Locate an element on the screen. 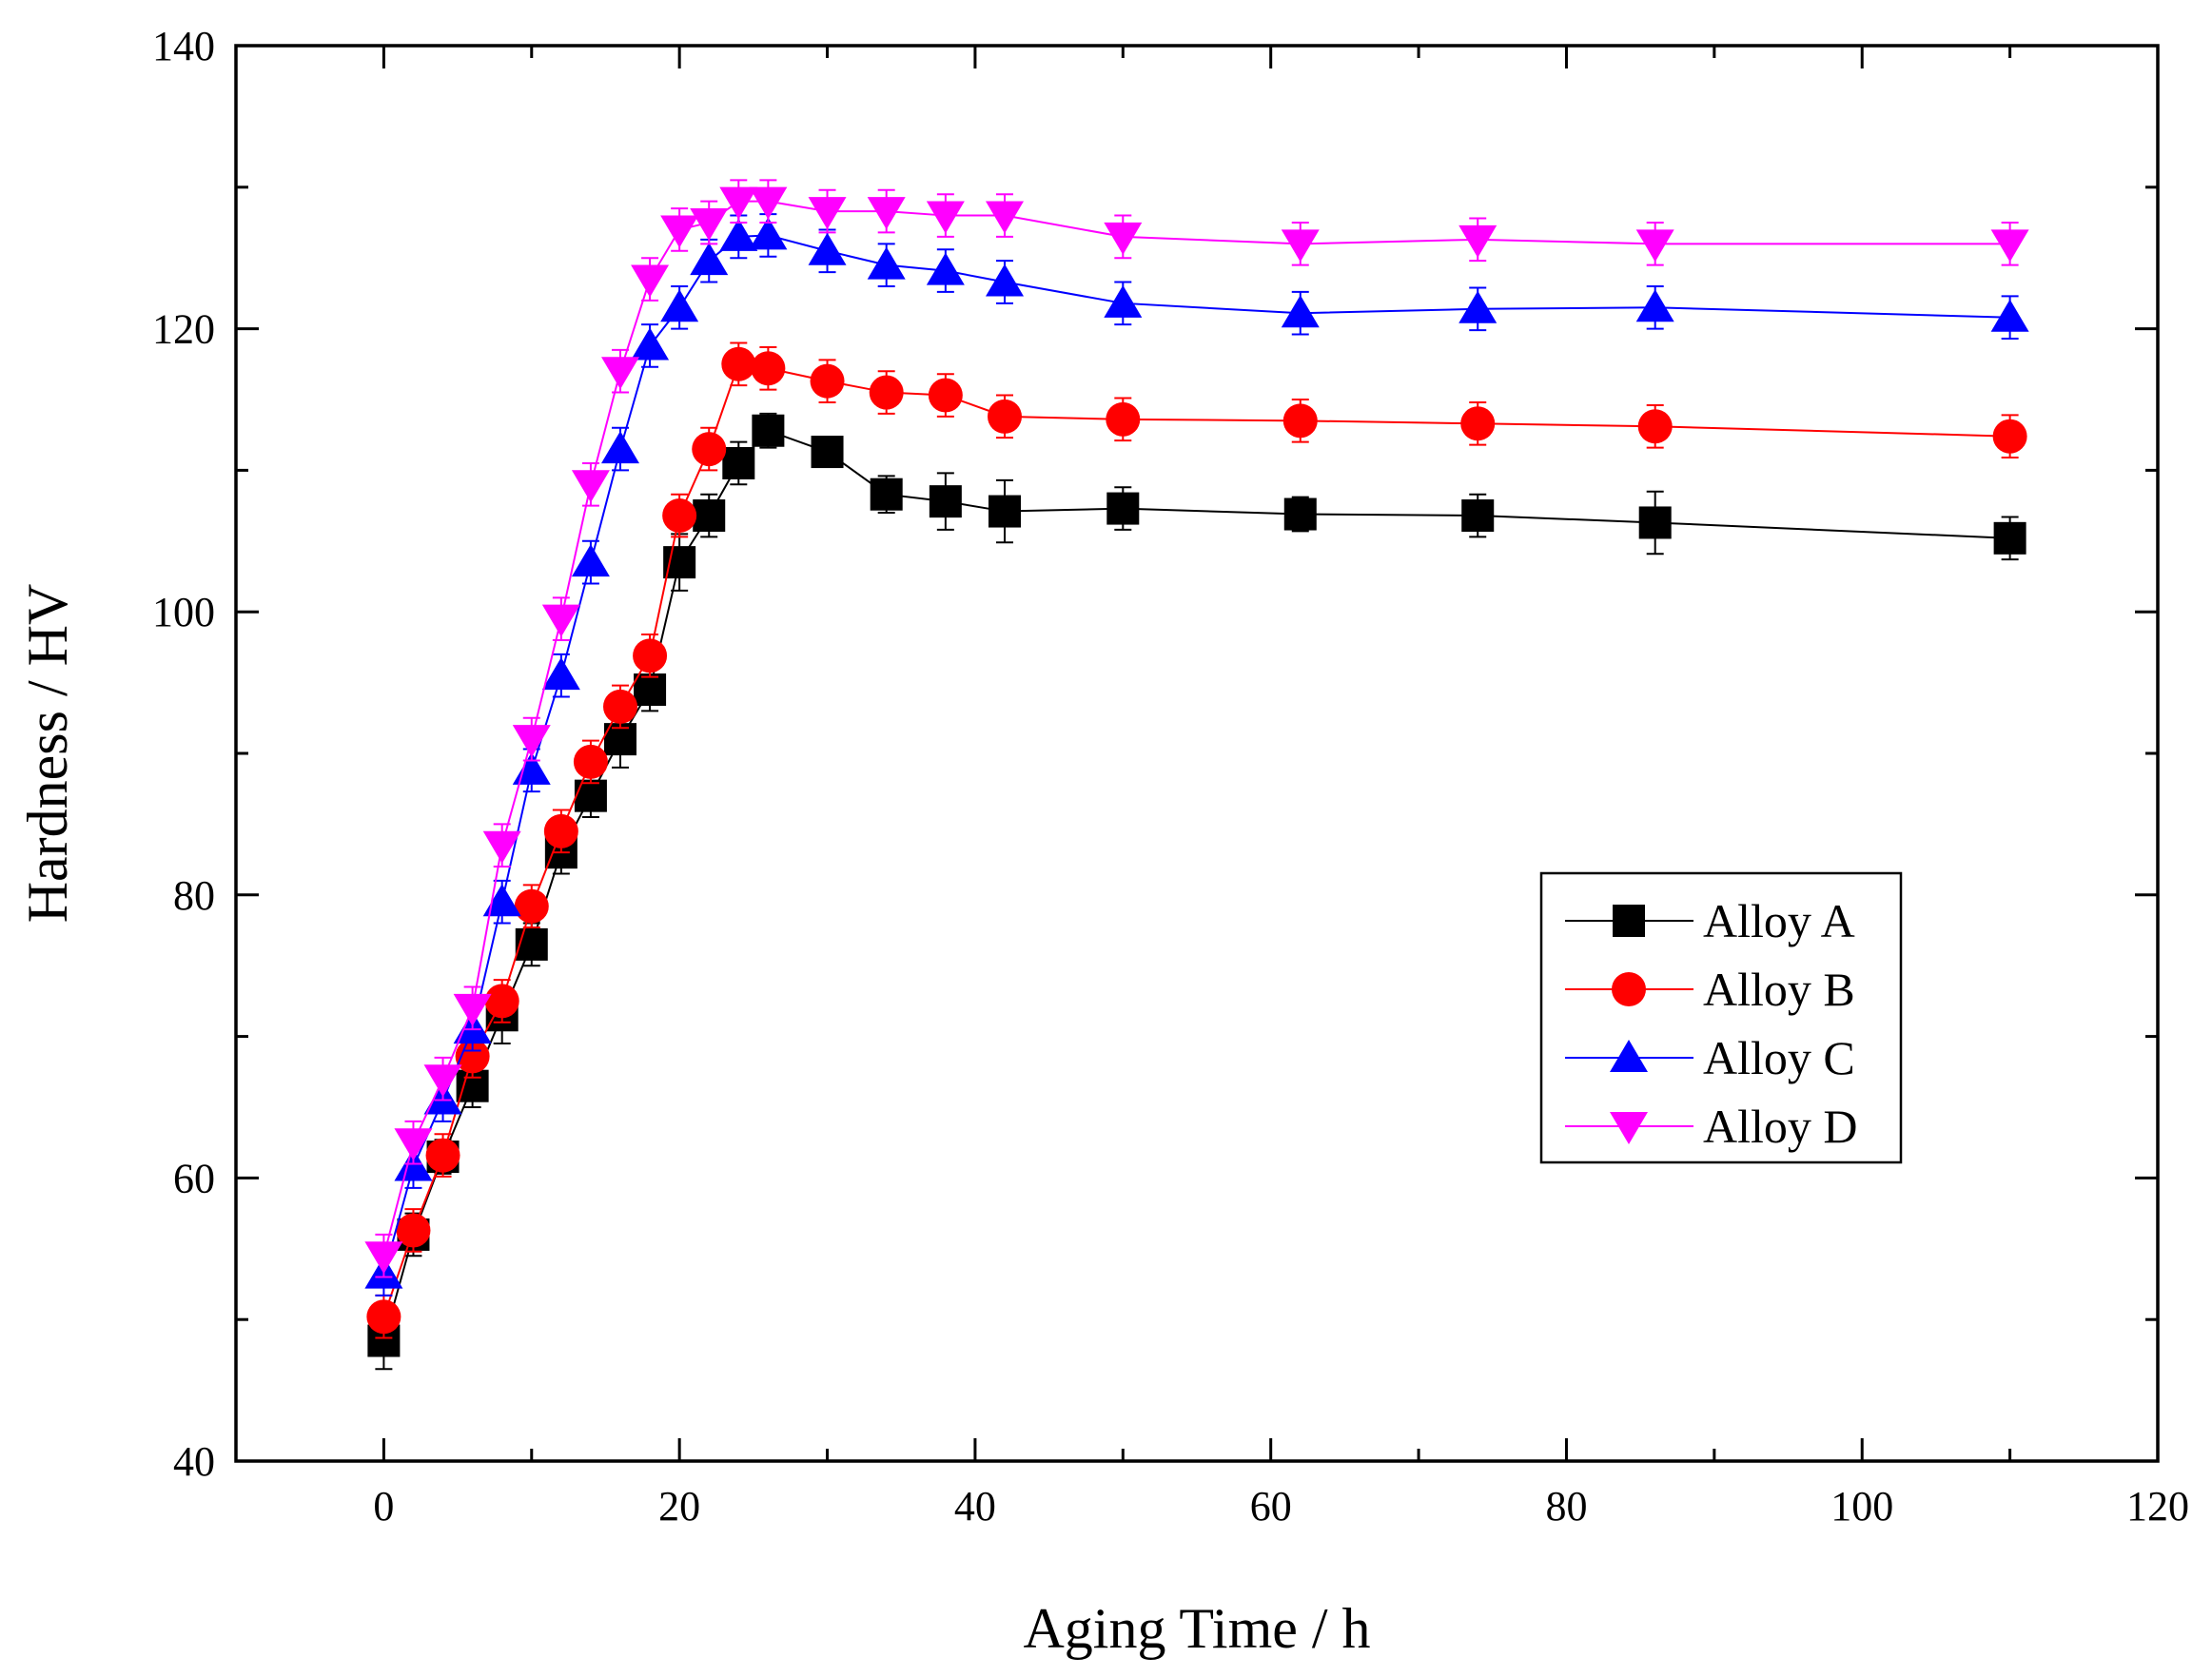 This screenshot has width=2212, height=1677. legend-entry: Alloy A is located at coordinates (1710, 920).